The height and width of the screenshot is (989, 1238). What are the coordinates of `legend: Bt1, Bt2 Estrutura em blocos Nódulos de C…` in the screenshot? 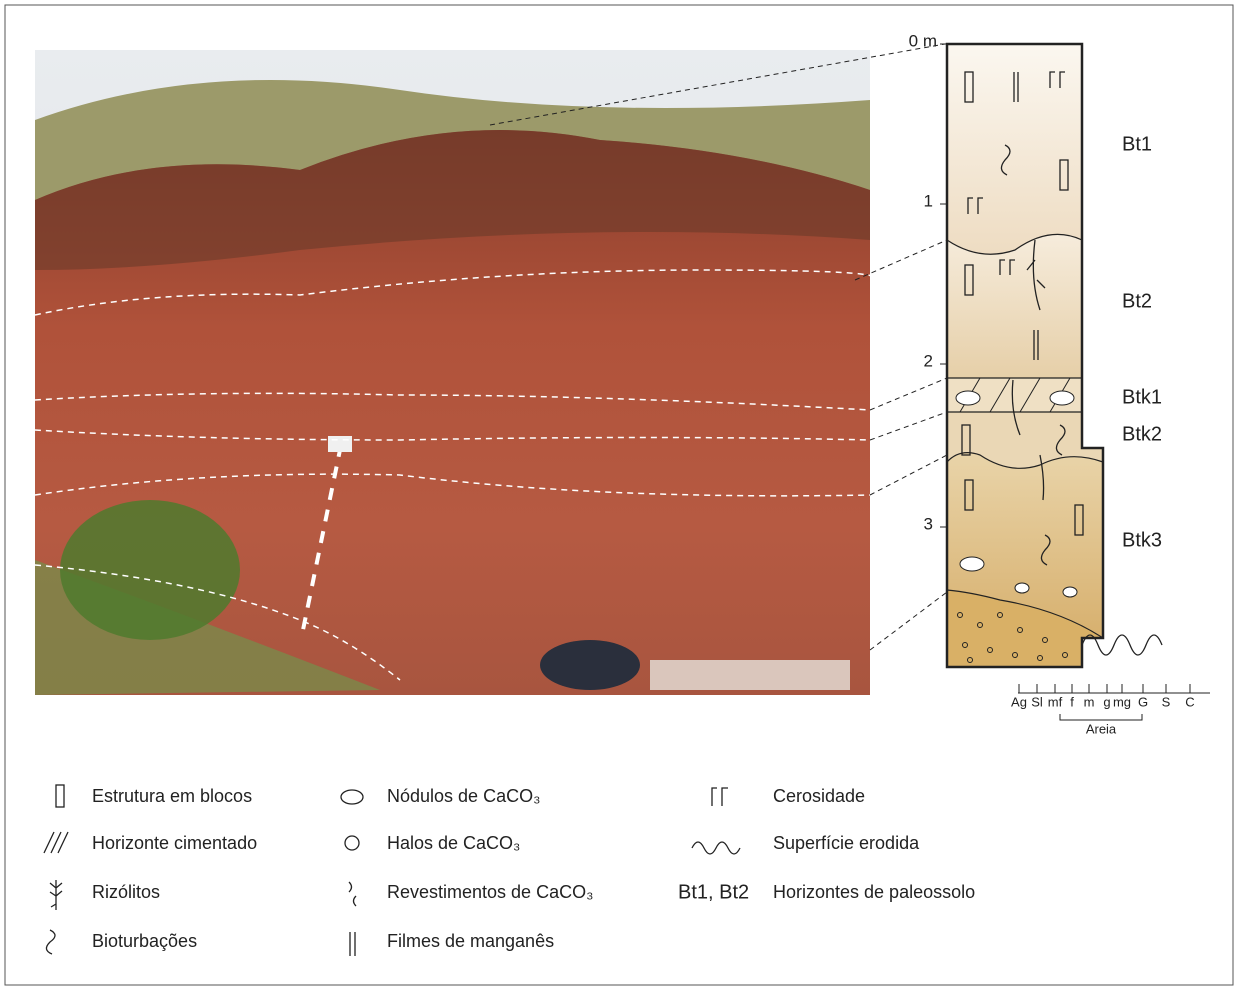 It's located at (533, 868).